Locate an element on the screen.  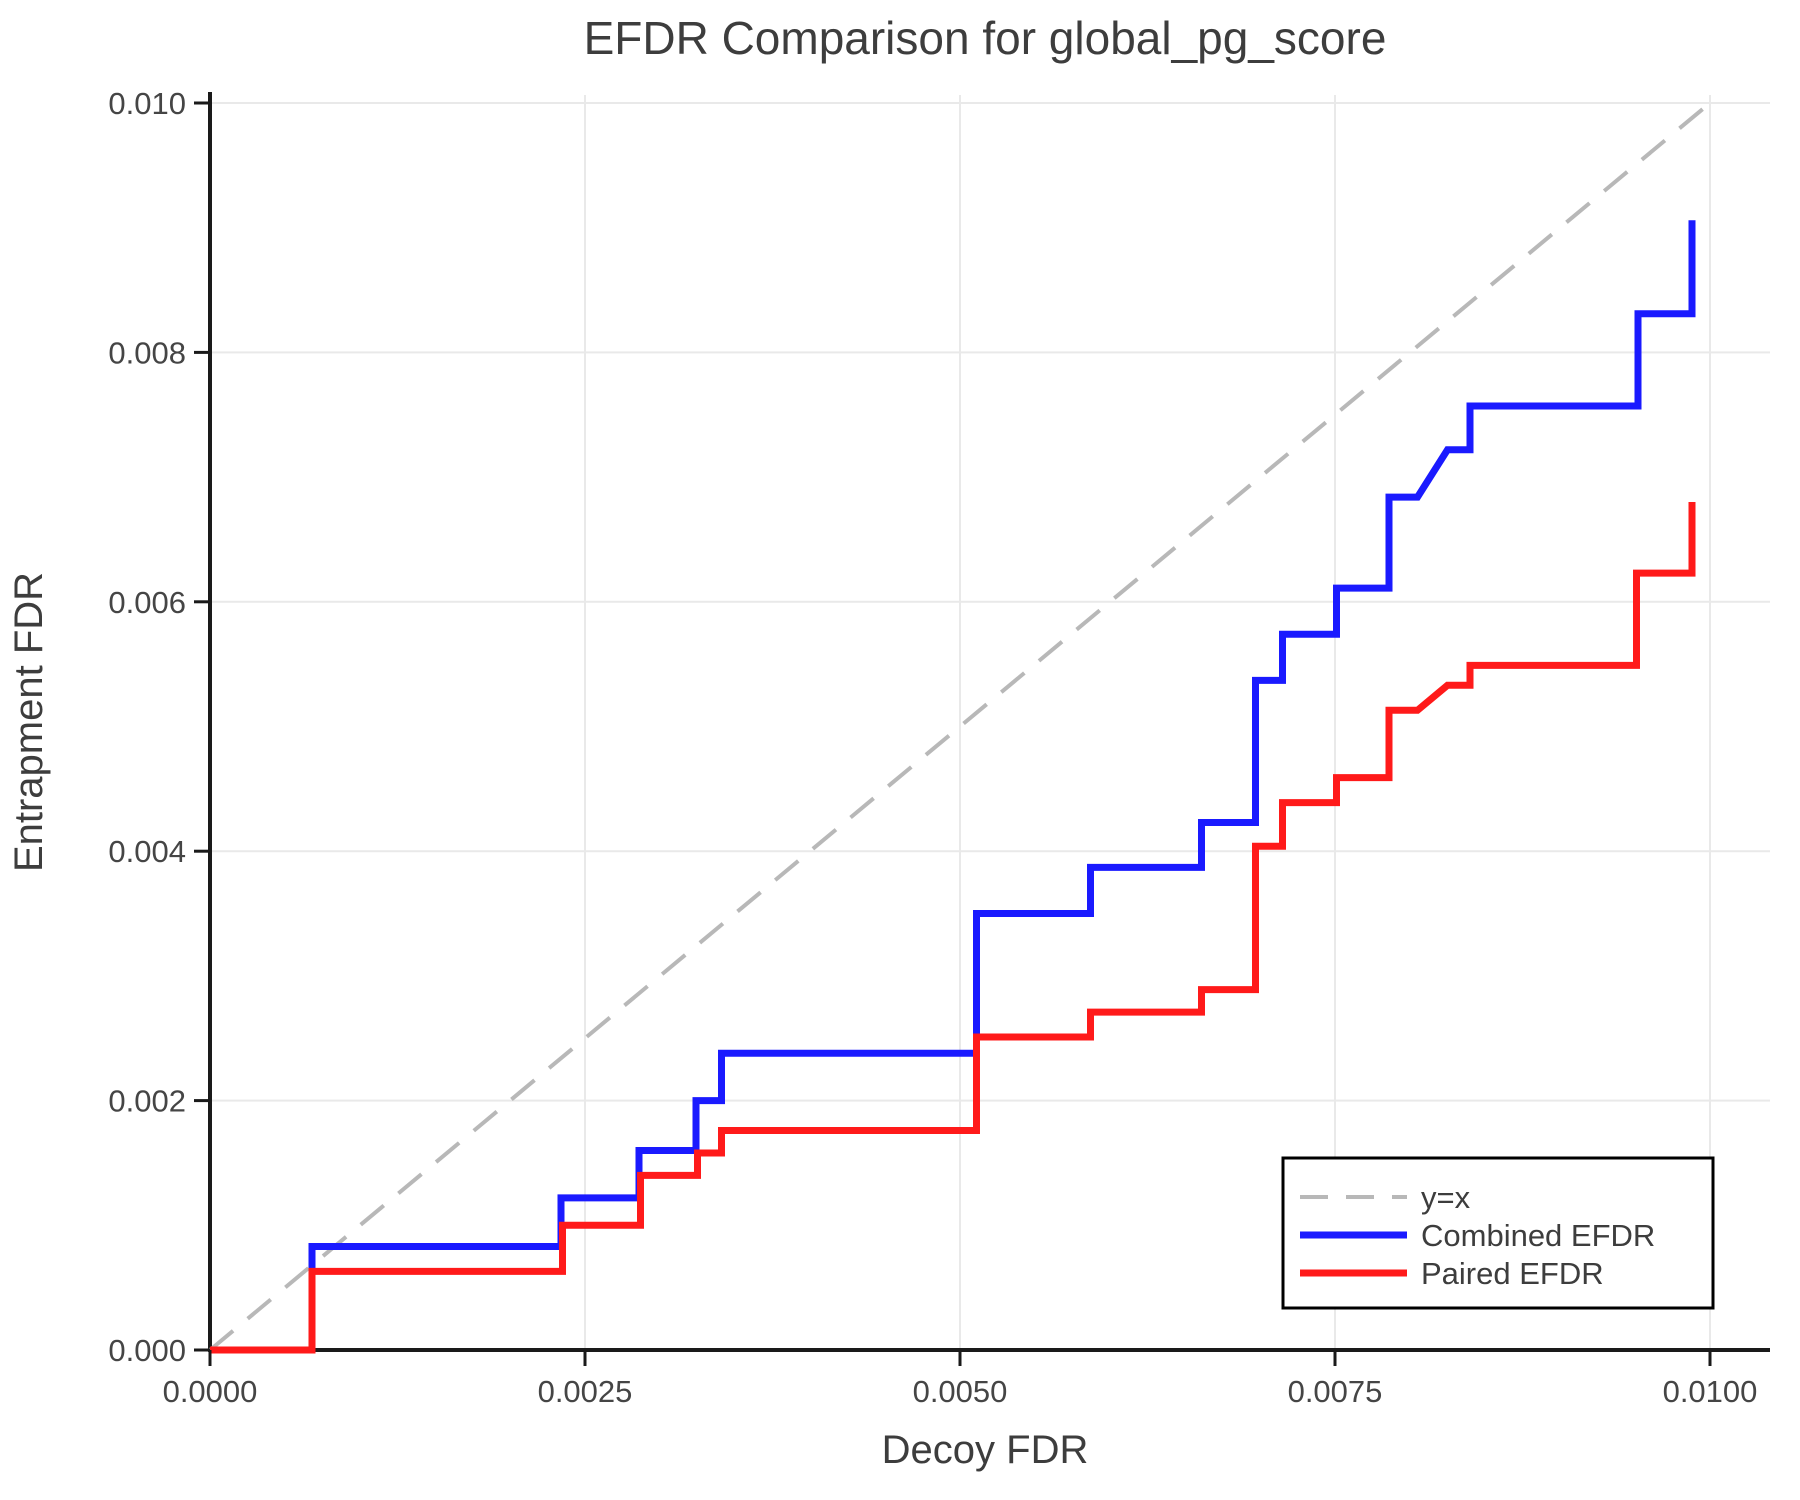
x-tick-label: 0.0075 is located at coordinates (1335, 1391).